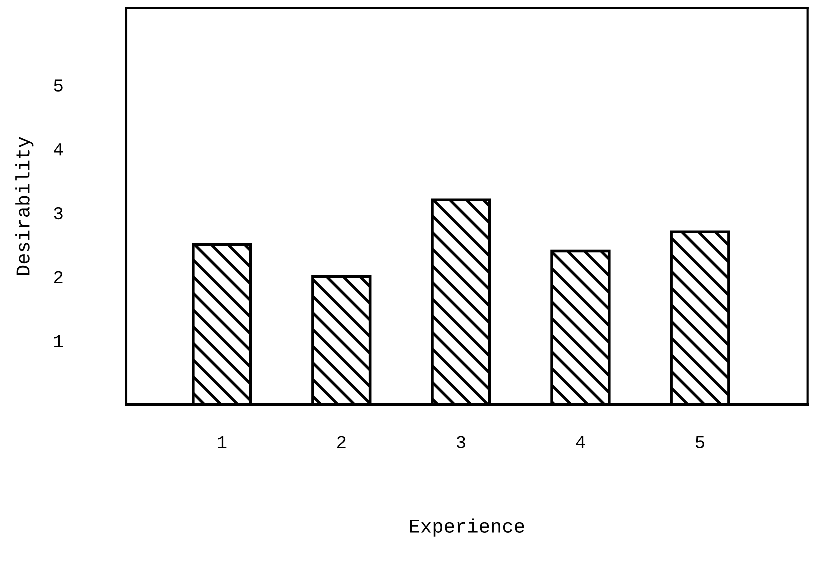 The image size is (816, 562). I want to click on x-tick-label: 1, so click(222, 442).